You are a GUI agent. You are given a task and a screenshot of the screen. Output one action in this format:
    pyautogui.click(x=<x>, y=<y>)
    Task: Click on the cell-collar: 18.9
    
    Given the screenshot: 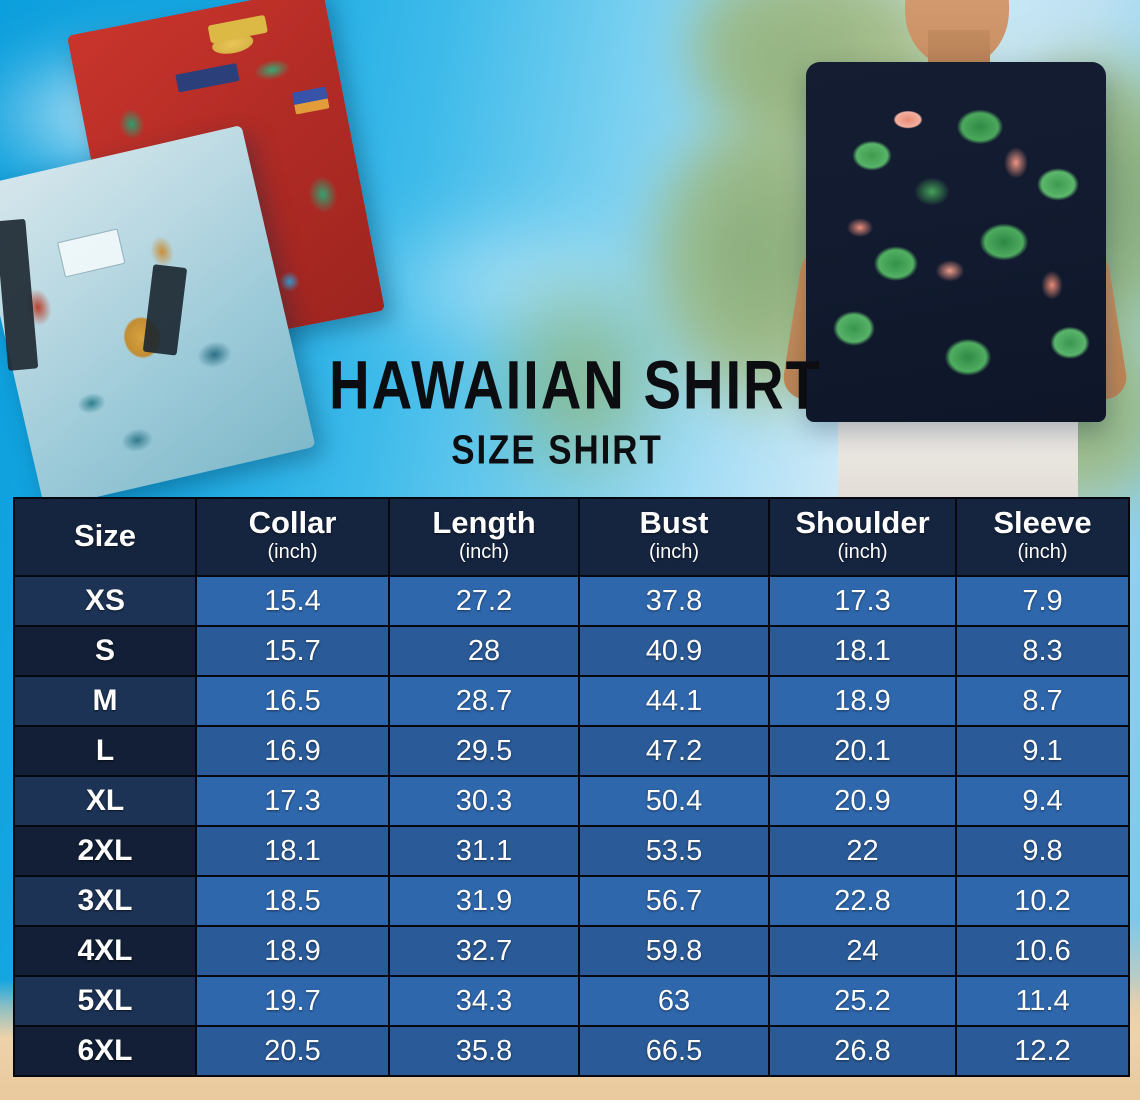 What is the action you would take?
    pyautogui.click(x=292, y=951)
    